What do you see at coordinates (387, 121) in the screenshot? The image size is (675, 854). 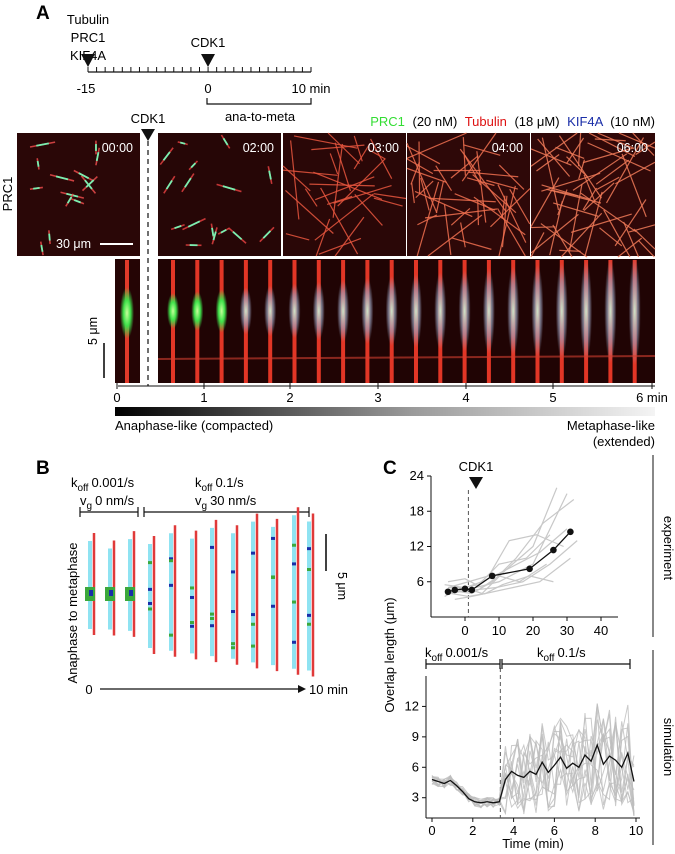 I see `legend-prc1: PRC1` at bounding box center [387, 121].